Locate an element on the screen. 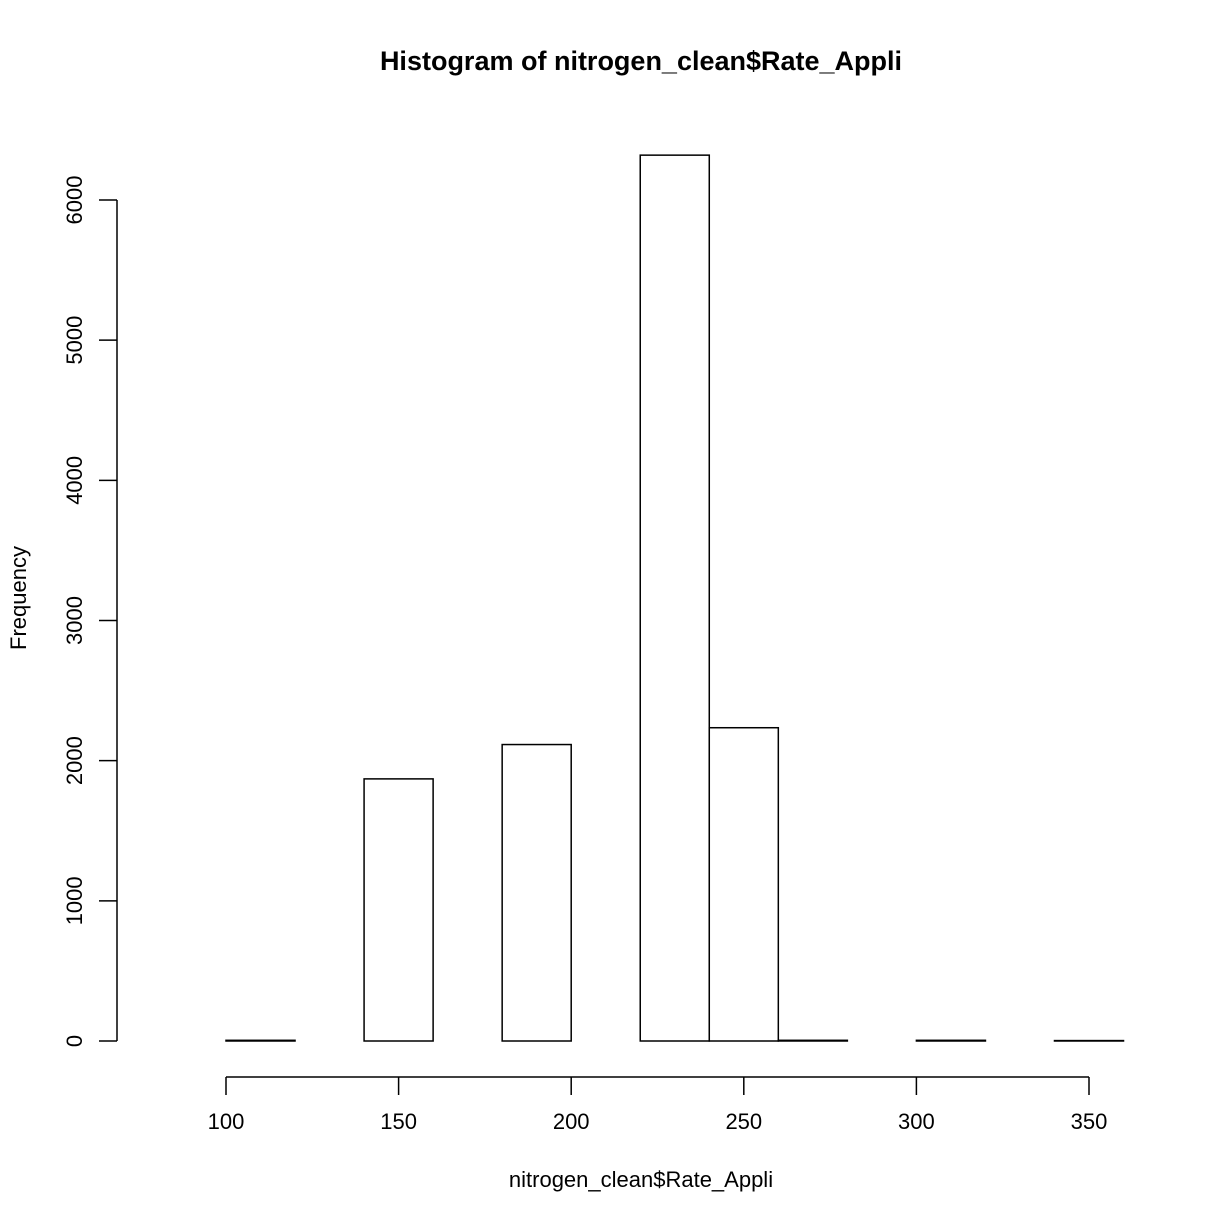 This screenshot has width=1224, height=1224. y-axis: 0 1000 2000 3000 4000 5000 6000 is located at coordinates (90, 611).